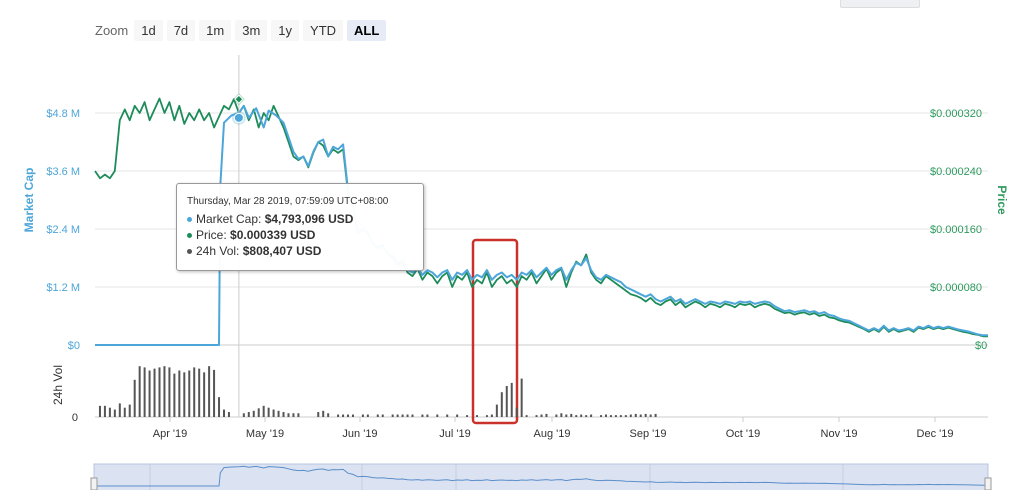 The width and height of the screenshot is (1010, 490). Describe the element at coordinates (981, 346) in the screenshot. I see `right-axis-tick-label: $0` at that location.